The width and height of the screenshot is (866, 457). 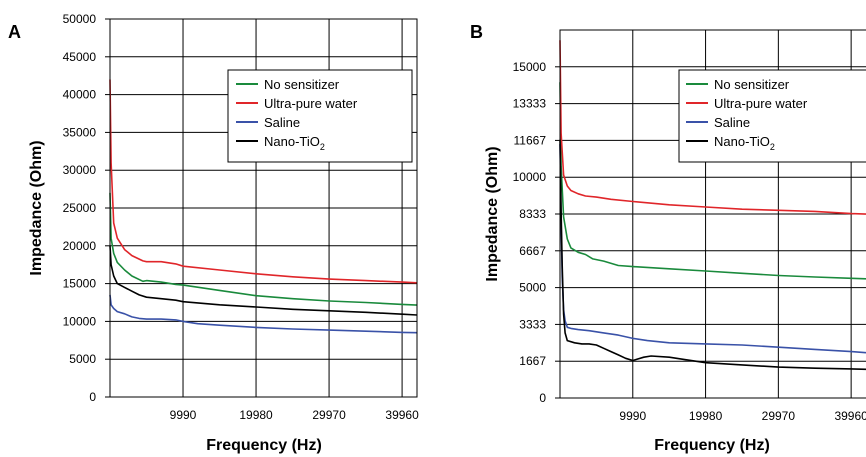 What do you see at coordinates (706, 416) in the screenshot?
I see `panel-b-x-tick-label: 19980` at bounding box center [706, 416].